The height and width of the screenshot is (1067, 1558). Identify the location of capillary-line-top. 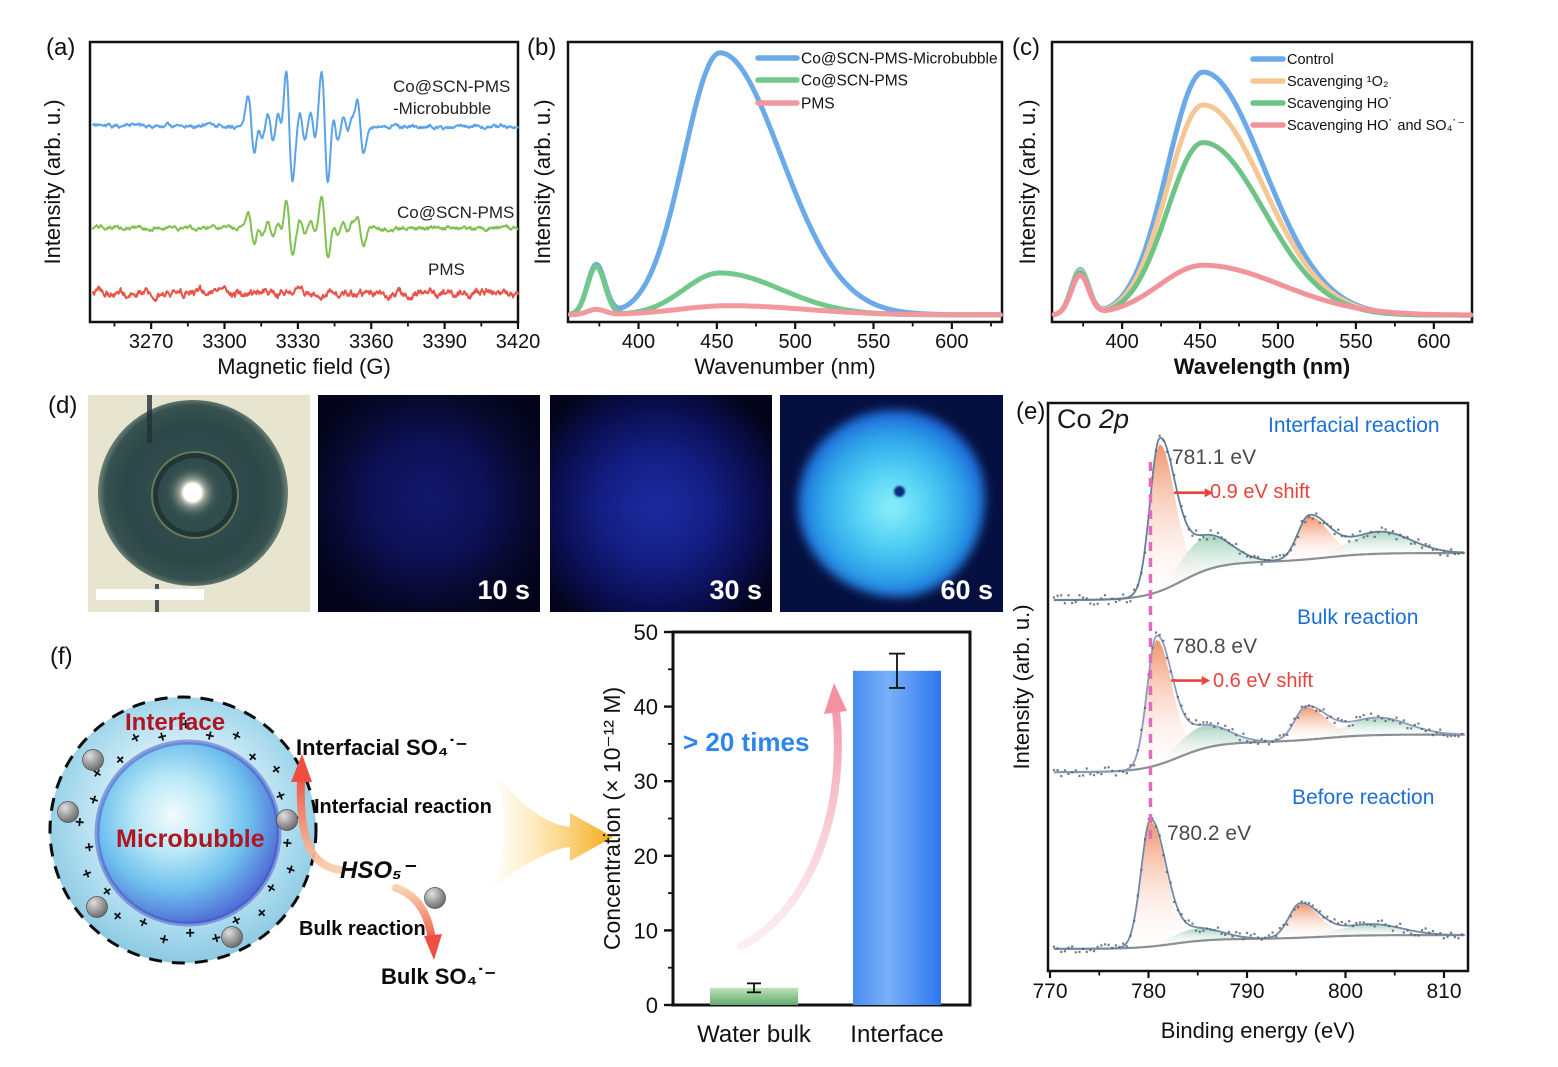
(149, 419).